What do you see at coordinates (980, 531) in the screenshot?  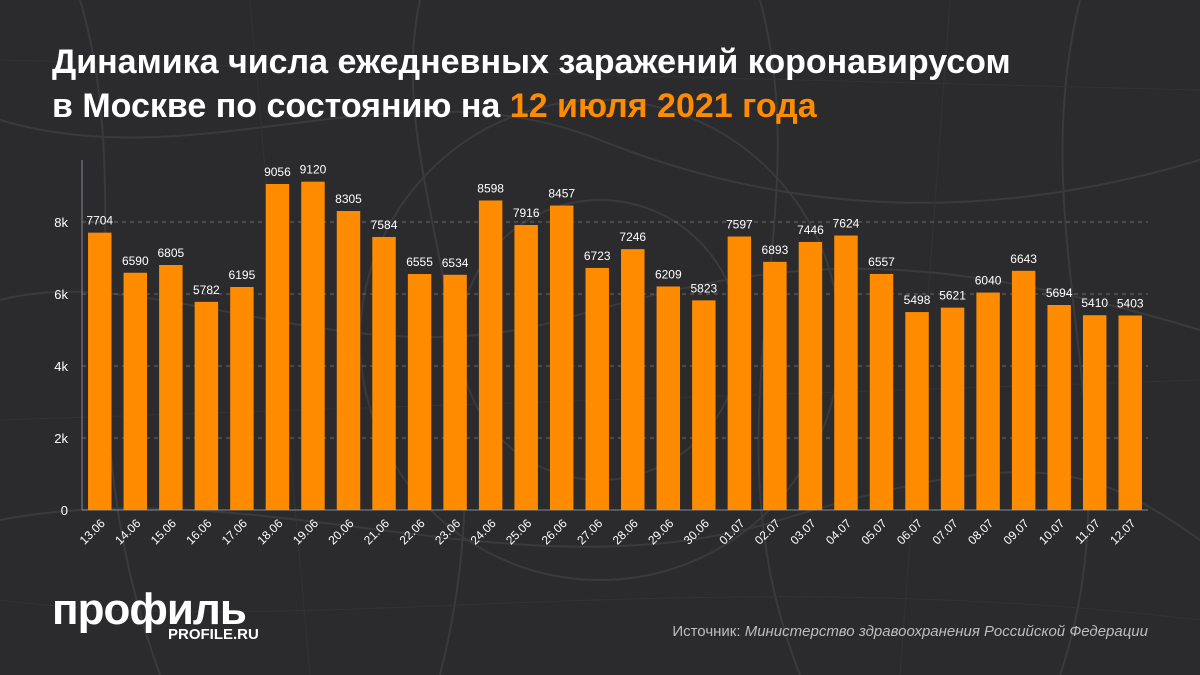 I see `x-tick-label: 08.07` at bounding box center [980, 531].